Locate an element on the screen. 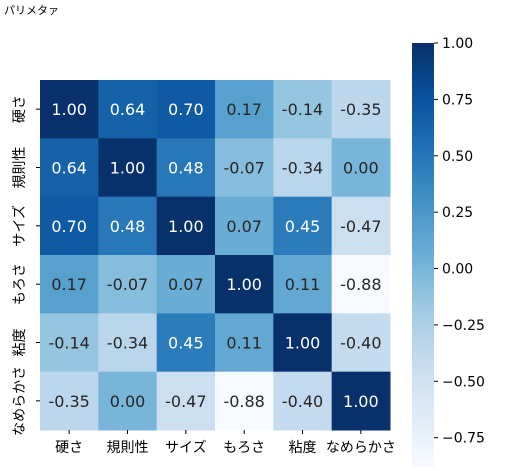 Image resolution: width=512 pixels, height=471 pixels. colorbar-tick-label: 0.00 is located at coordinates (457, 270).